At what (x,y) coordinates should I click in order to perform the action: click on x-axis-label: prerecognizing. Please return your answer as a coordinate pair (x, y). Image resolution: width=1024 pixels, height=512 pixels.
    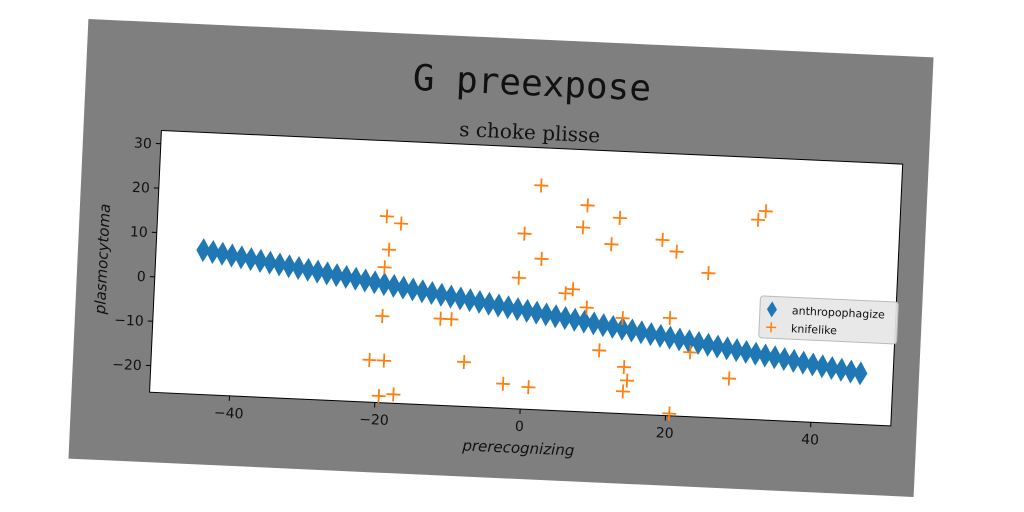
    Looking at the image, I should click on (518, 447).